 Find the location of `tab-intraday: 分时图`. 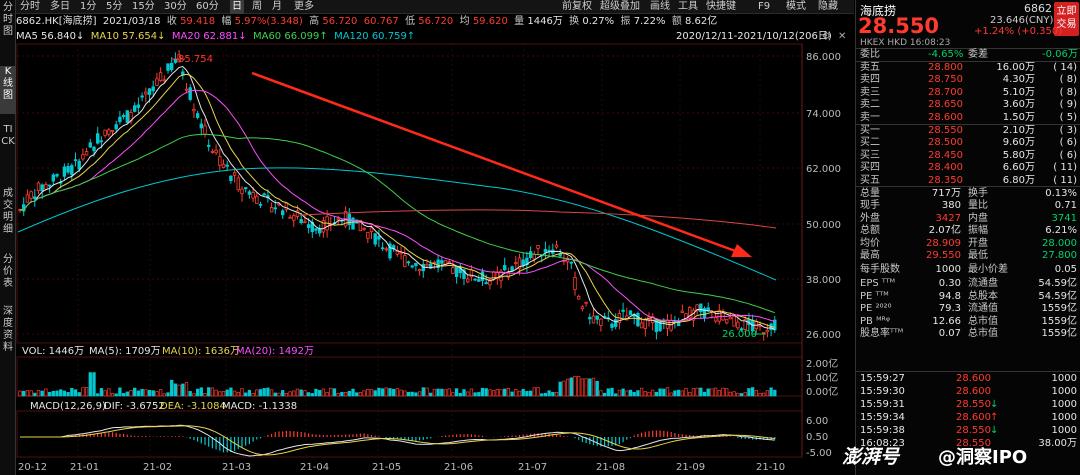

tab-intraday: 分时图 is located at coordinates (8, 19).